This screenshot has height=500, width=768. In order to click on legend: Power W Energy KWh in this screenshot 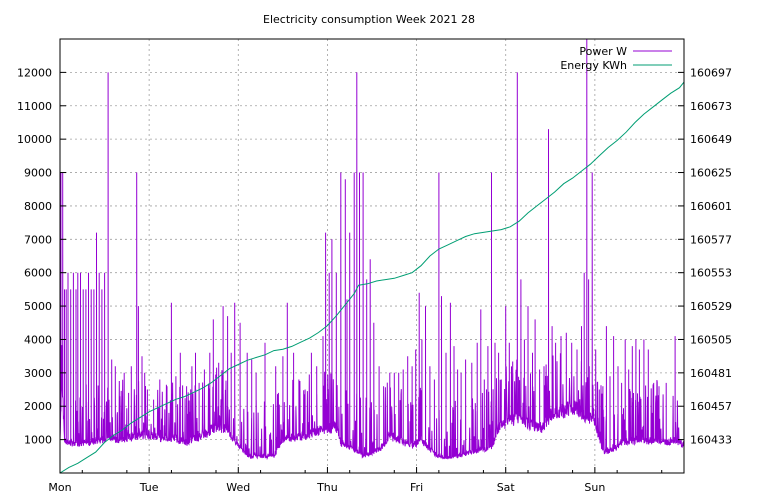, I will do `click(616, 58)`.